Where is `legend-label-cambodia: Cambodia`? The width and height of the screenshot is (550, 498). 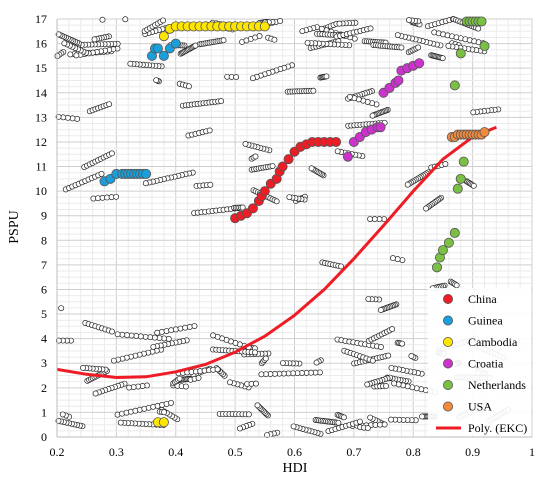 legend-label-cambodia: Cambodia is located at coordinates (493, 342).